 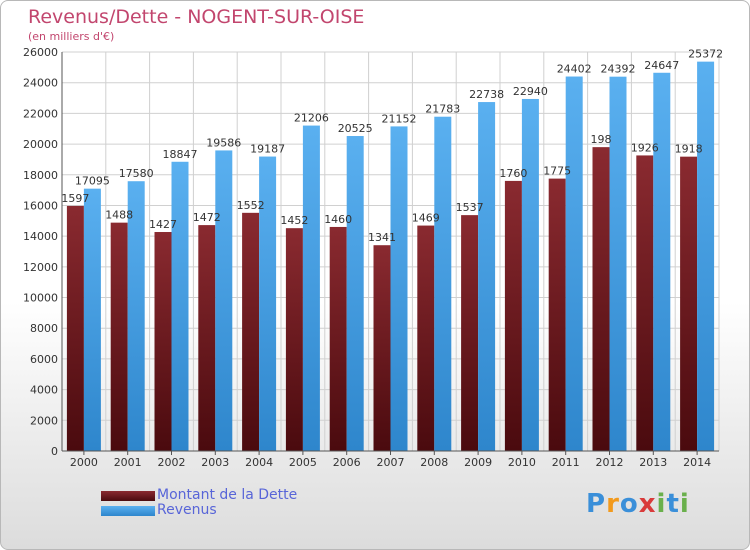 I want to click on data-label-revenus: 22940, so click(x=530, y=91).